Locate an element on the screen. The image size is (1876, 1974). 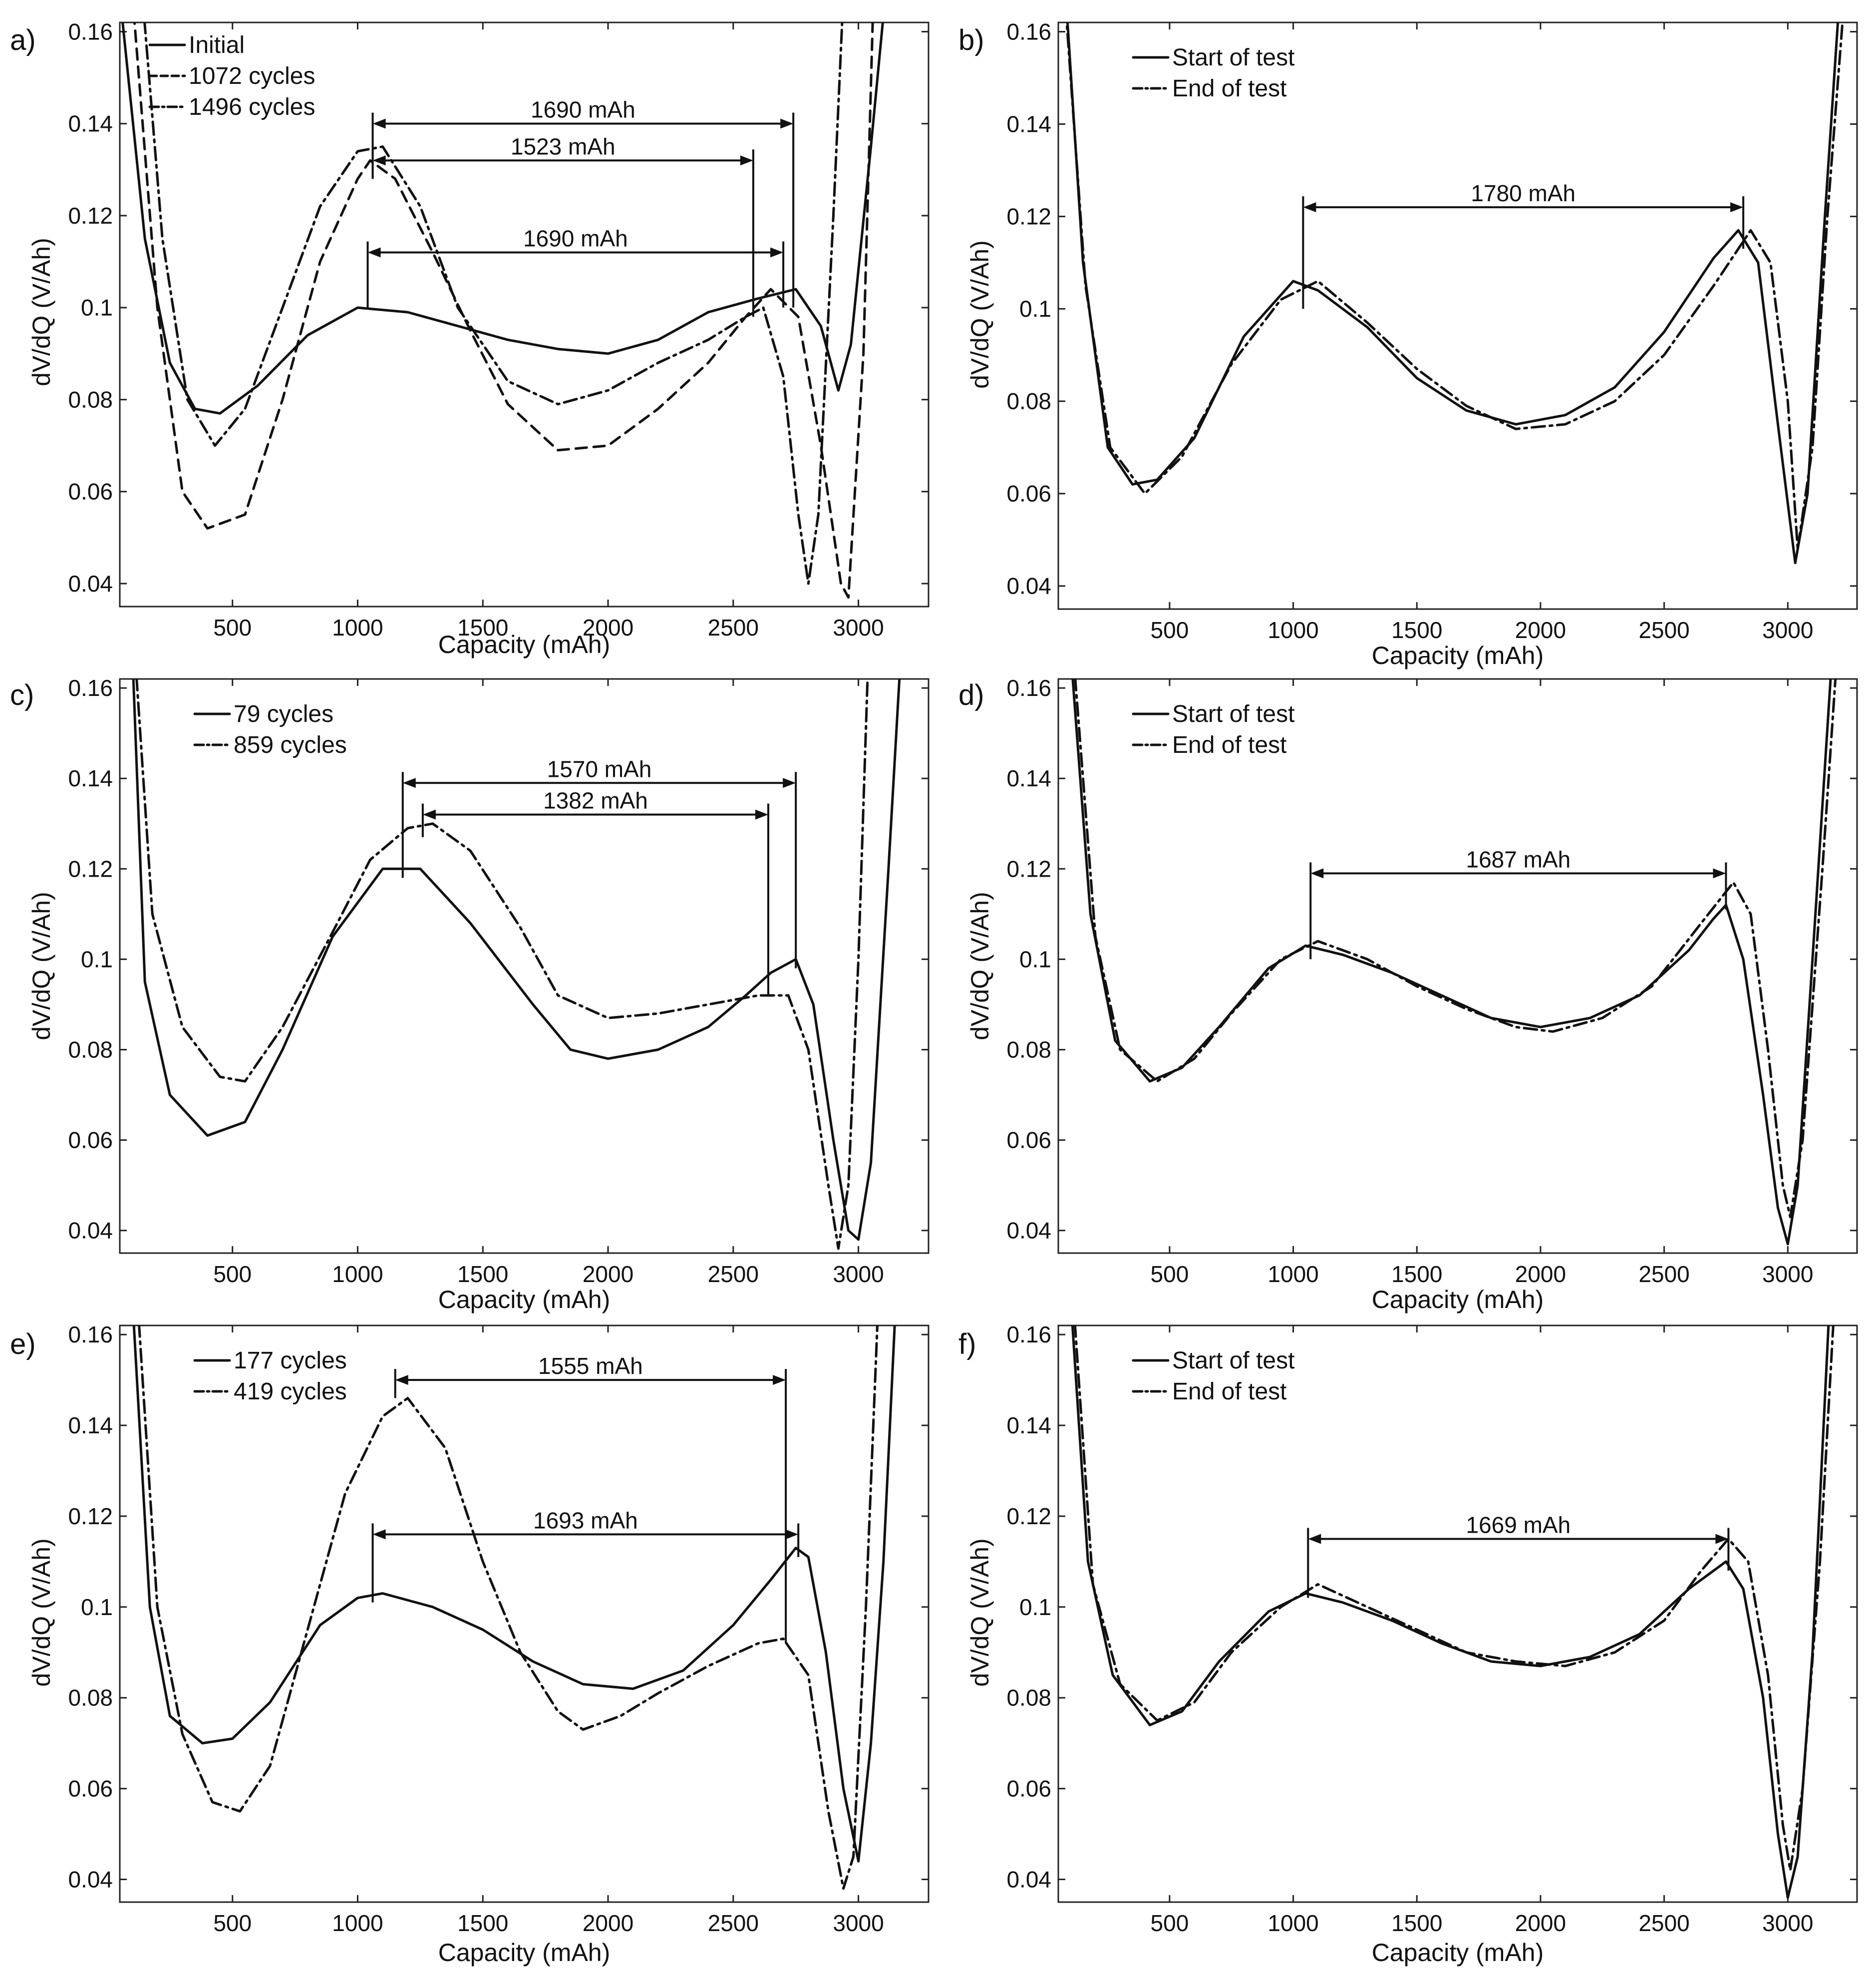
panel-b-y-axis-label: dV/dQ (V/Ah) is located at coordinates (980, 314).